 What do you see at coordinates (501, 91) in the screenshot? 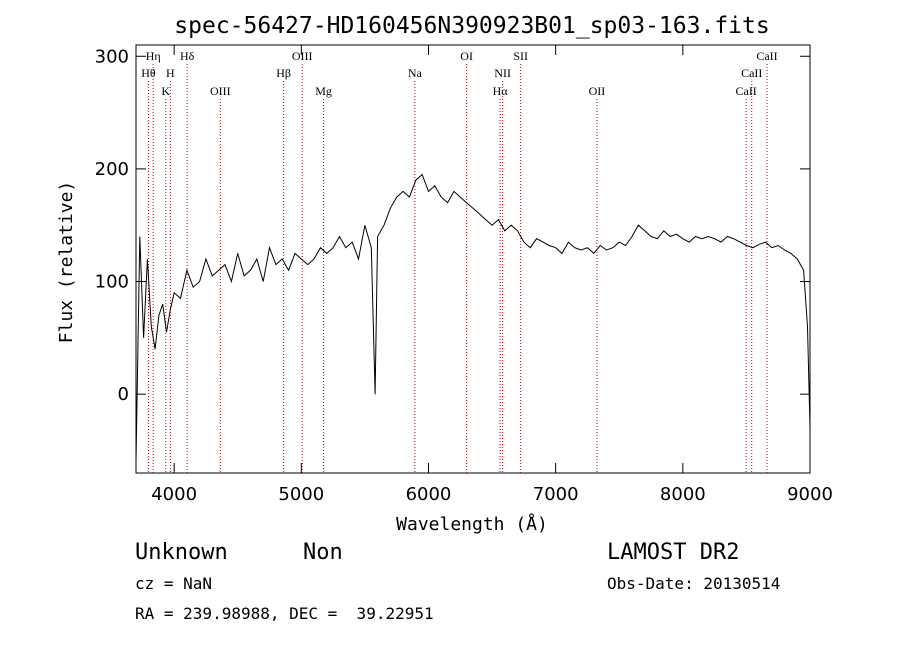
I see `spectral-line-label: Hα` at bounding box center [501, 91].